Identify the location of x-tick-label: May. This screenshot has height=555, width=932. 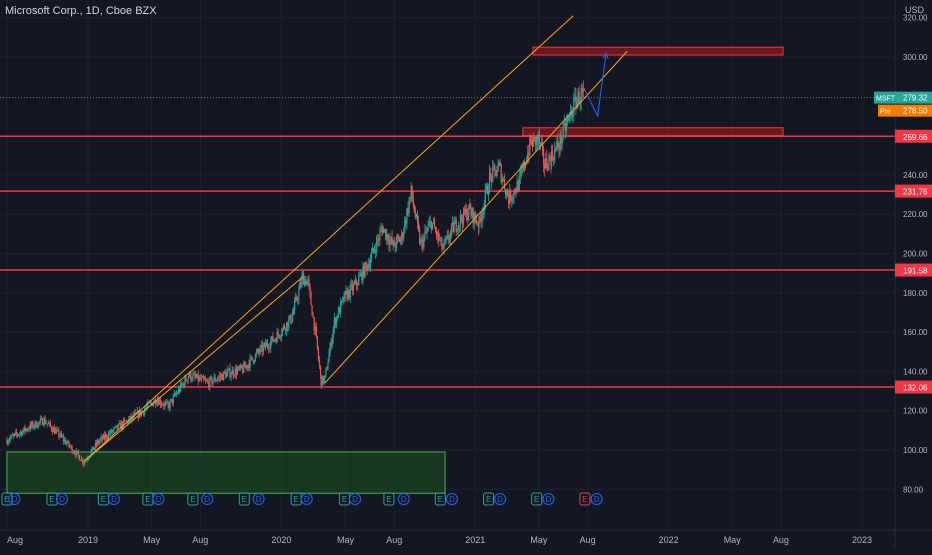
(539, 540).